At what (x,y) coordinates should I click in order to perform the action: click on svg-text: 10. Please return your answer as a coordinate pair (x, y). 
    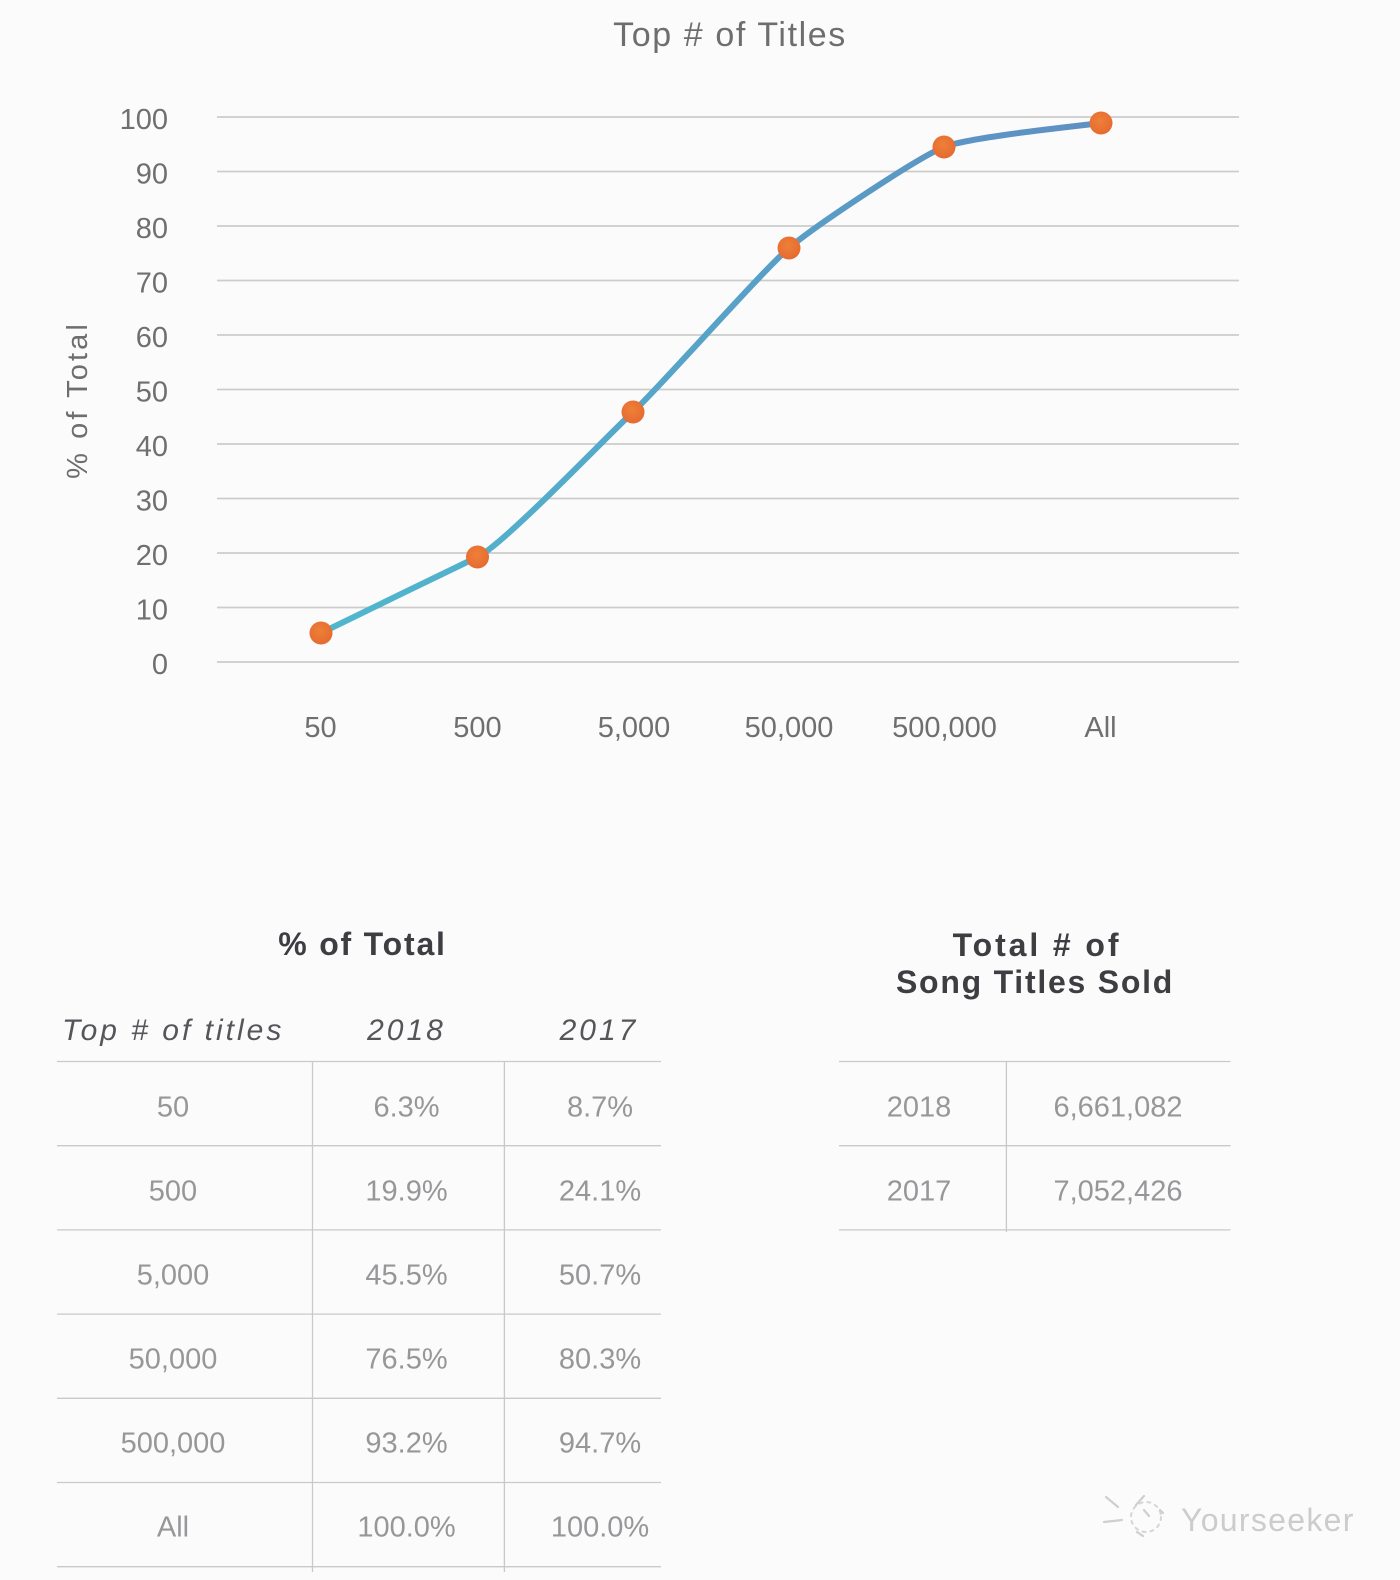
    Looking at the image, I should click on (152, 611).